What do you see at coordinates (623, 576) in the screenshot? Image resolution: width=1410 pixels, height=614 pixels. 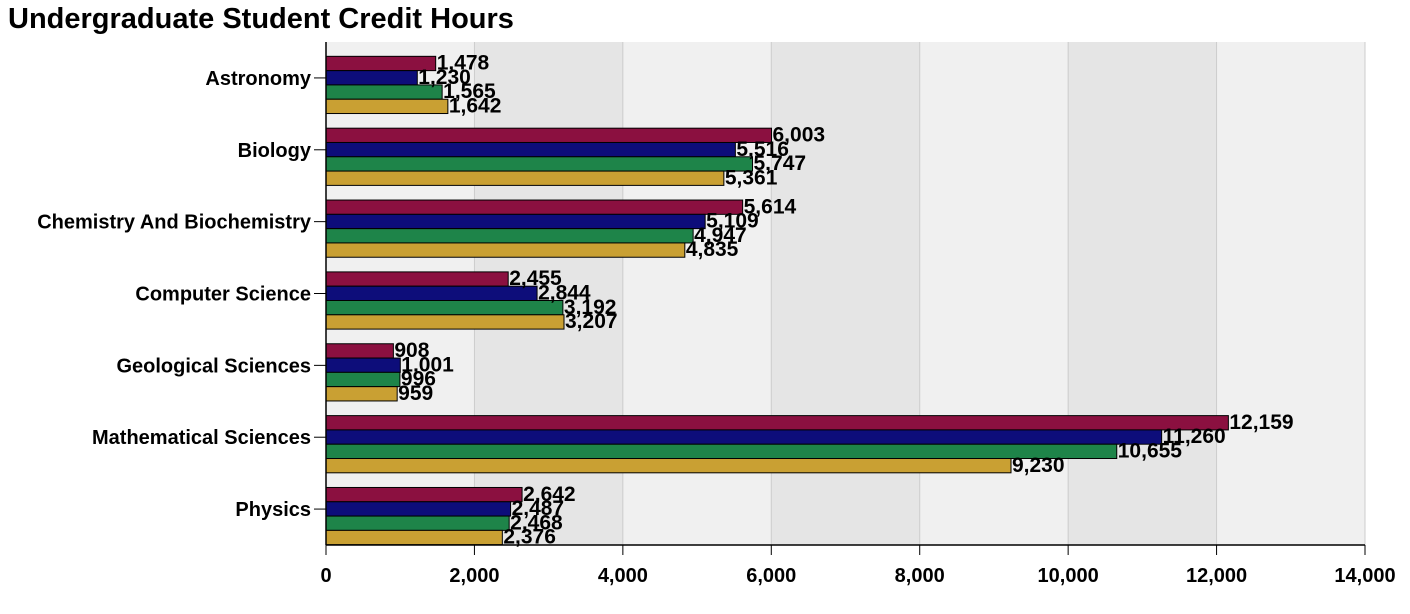 I see `x-tick-label: 4,000` at bounding box center [623, 576].